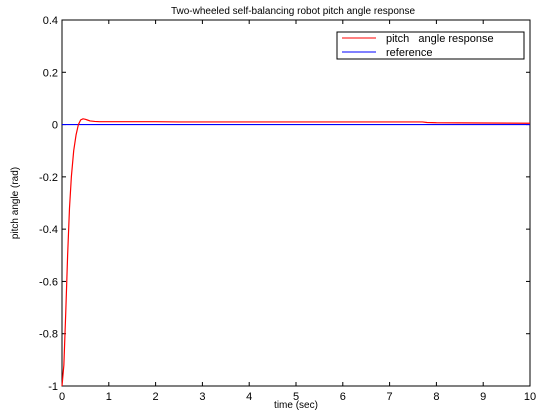 The height and width of the screenshot is (412, 536). What do you see at coordinates (50, 73) in the screenshot?
I see `y-tick-label: 0.2` at bounding box center [50, 73].